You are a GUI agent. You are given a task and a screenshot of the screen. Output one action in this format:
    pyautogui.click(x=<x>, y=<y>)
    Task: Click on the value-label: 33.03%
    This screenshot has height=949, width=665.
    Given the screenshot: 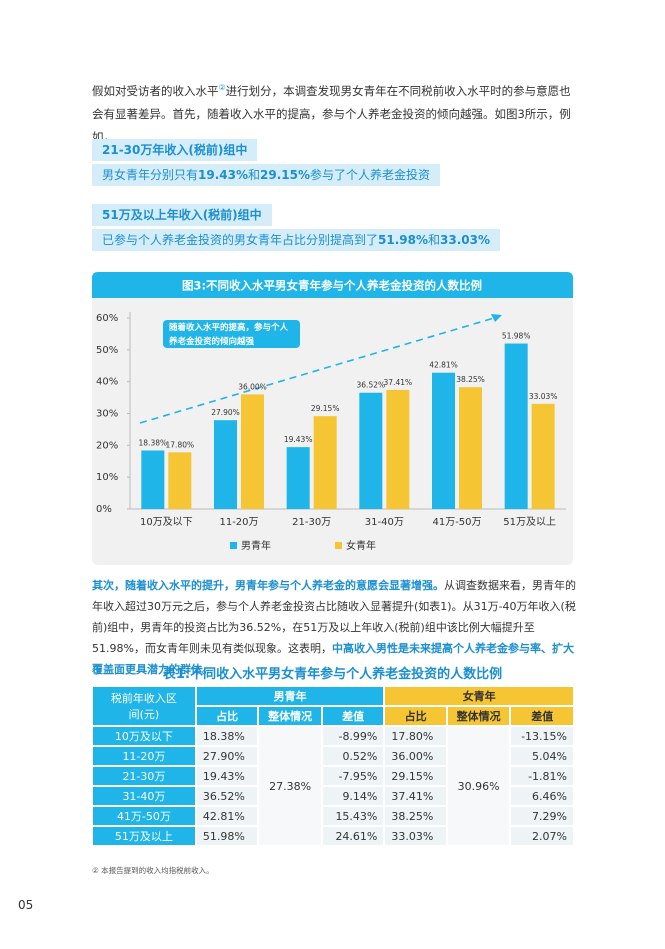 What is the action you would take?
    pyautogui.click(x=543, y=396)
    